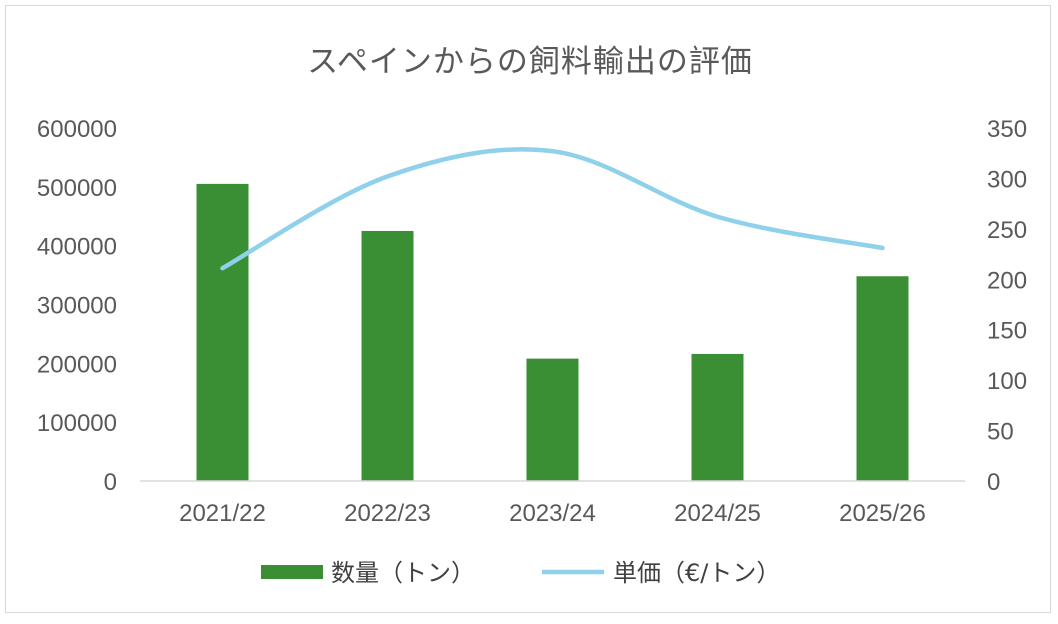  What do you see at coordinates (1007, 381) in the screenshot?
I see `right-axis-tick-label: 100` at bounding box center [1007, 381].